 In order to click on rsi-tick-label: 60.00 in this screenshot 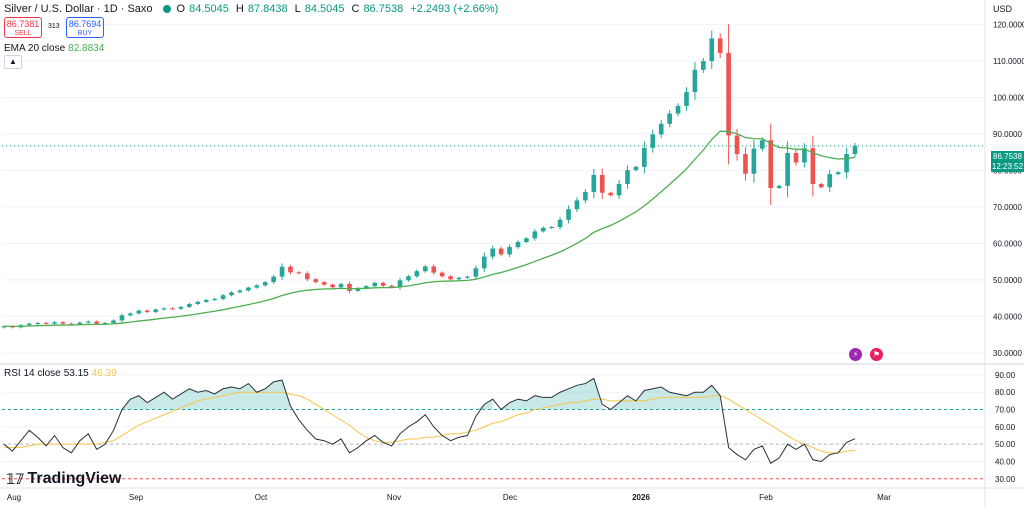, I will do `click(1005, 427)`.